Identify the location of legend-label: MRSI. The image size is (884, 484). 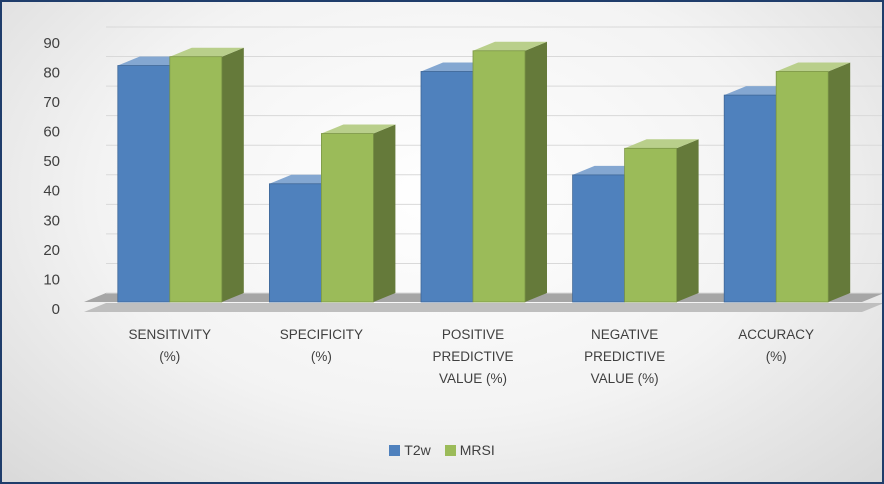
(477, 450).